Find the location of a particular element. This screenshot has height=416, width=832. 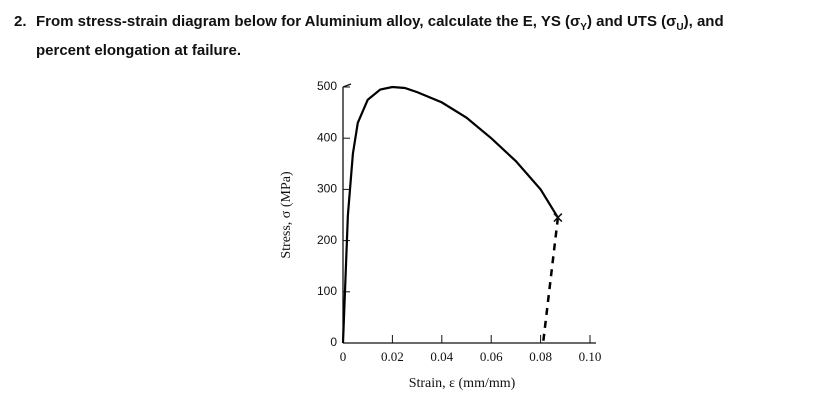

y-tick-label: 200 is located at coordinates (327, 240).